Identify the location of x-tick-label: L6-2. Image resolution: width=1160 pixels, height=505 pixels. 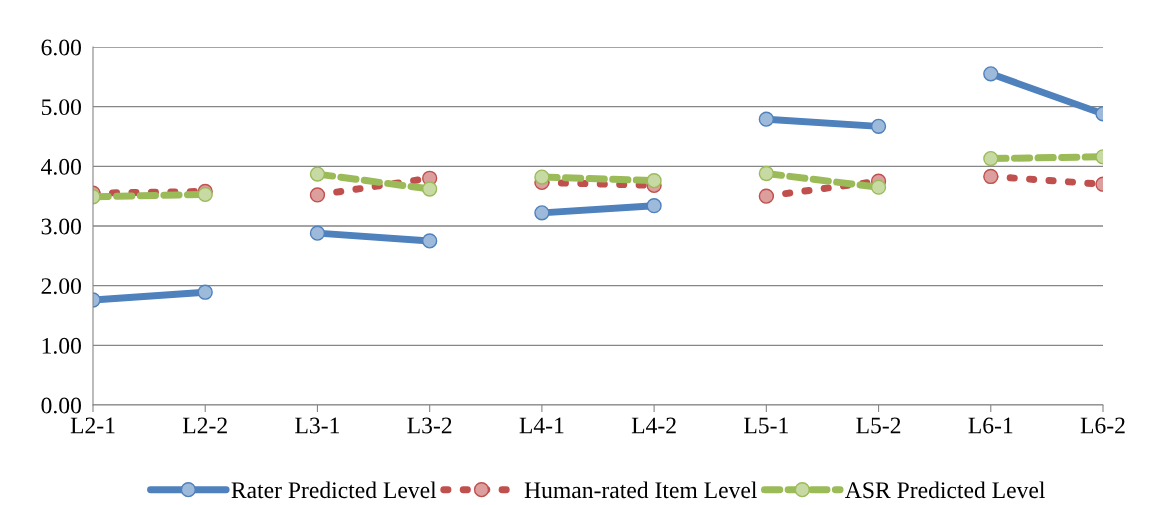
(1102, 425).